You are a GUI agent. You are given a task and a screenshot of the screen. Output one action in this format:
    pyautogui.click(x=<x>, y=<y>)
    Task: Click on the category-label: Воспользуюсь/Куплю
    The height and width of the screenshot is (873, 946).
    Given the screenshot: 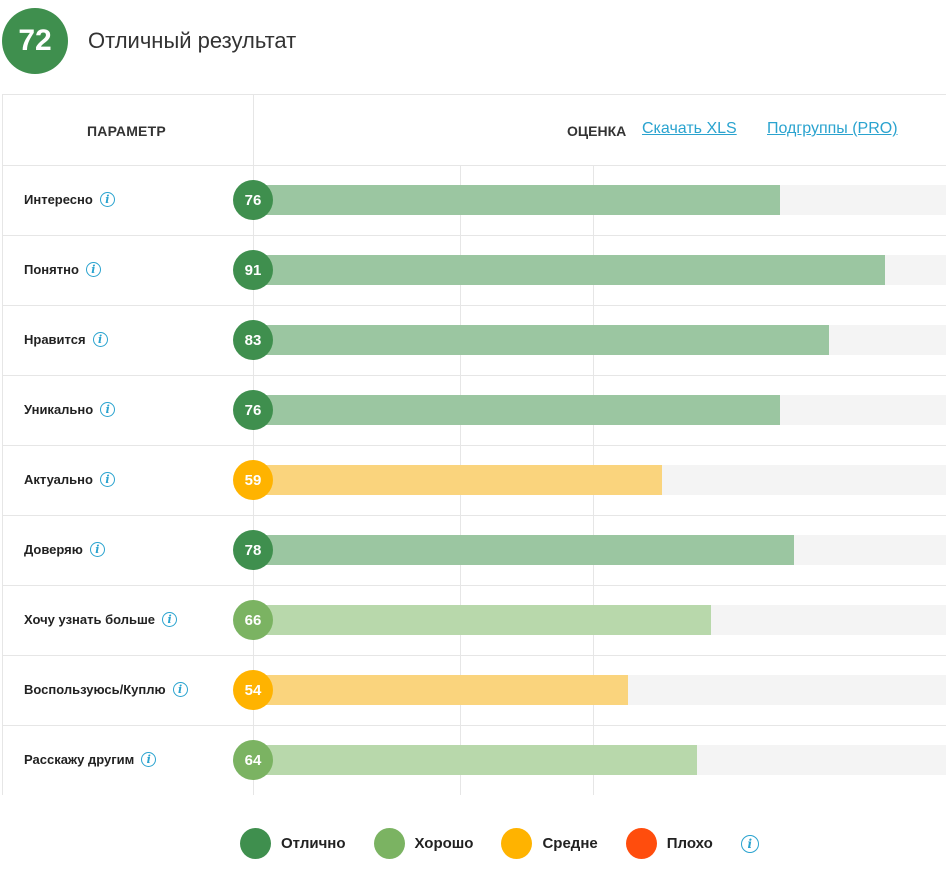 What is the action you would take?
    pyautogui.click(x=95, y=689)
    